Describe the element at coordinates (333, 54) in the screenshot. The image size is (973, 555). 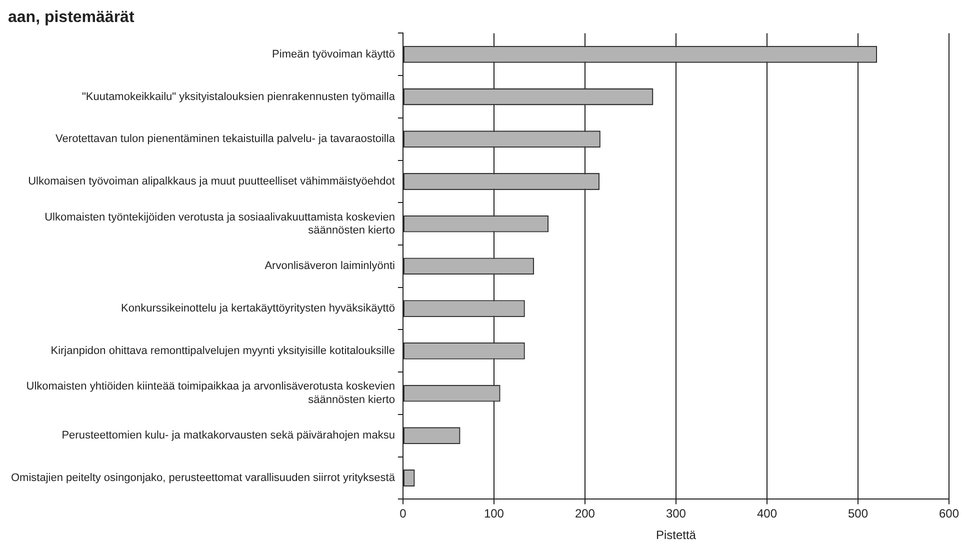
I see `y-tick-label: Pimeän työvoiman käyttö` at that location.